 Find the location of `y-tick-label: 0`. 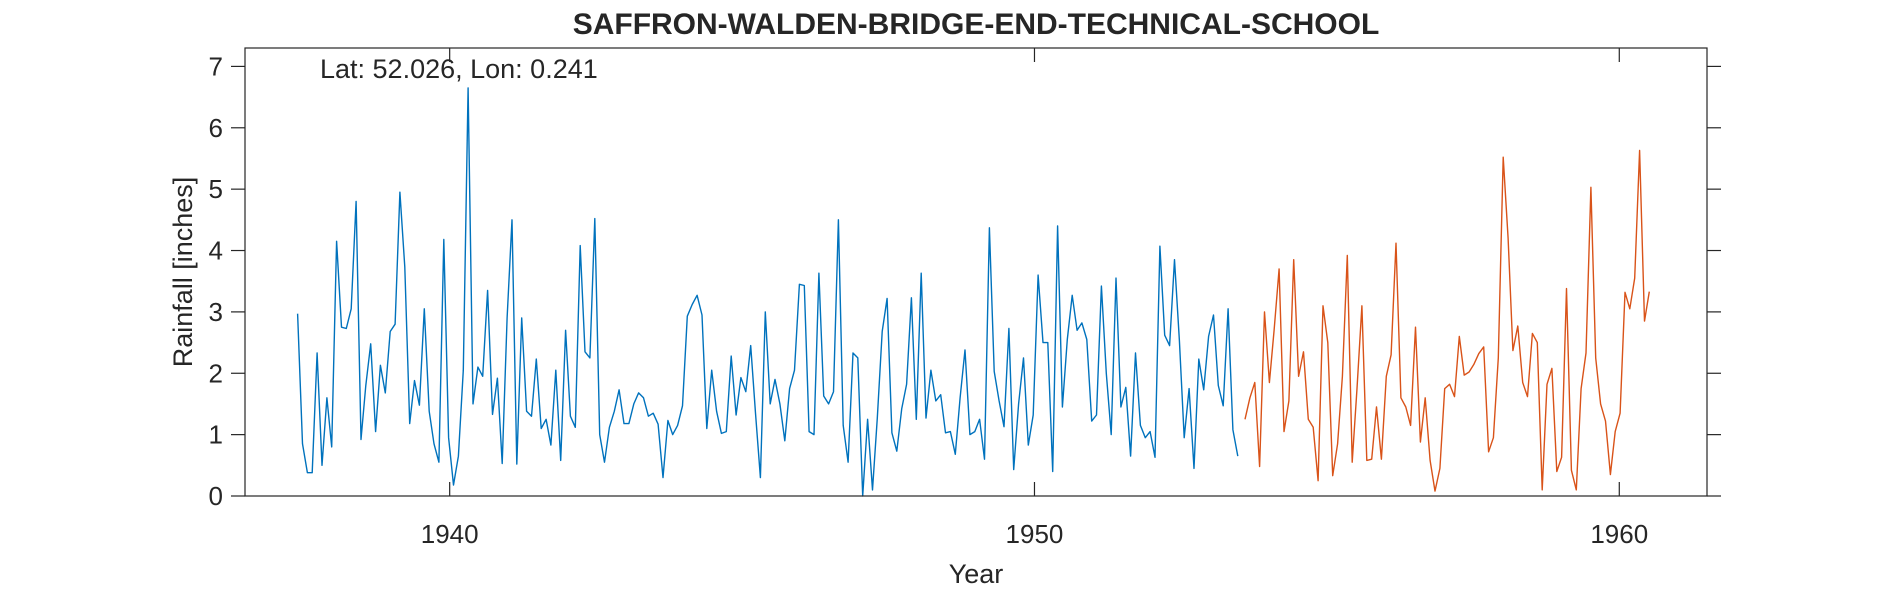

y-tick-label: 0 is located at coordinates (216, 496).